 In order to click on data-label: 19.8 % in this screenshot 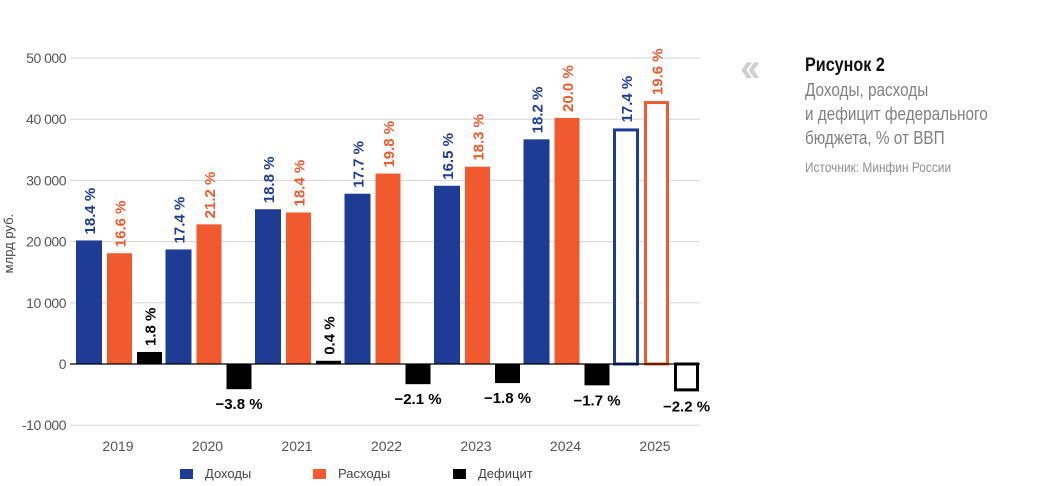, I will do `click(389, 144)`.